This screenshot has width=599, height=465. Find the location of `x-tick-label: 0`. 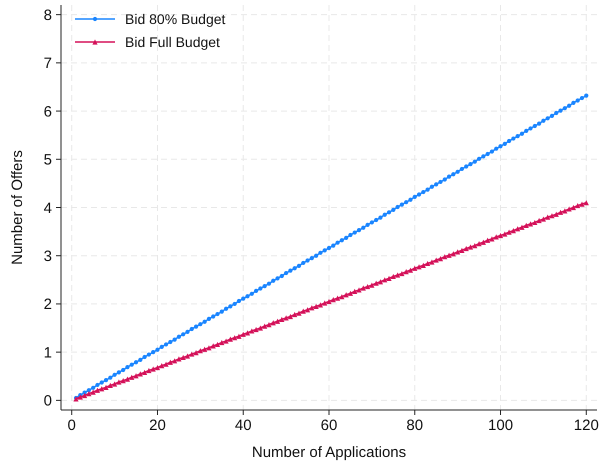

x-tick-label: 0 is located at coordinates (72, 425).